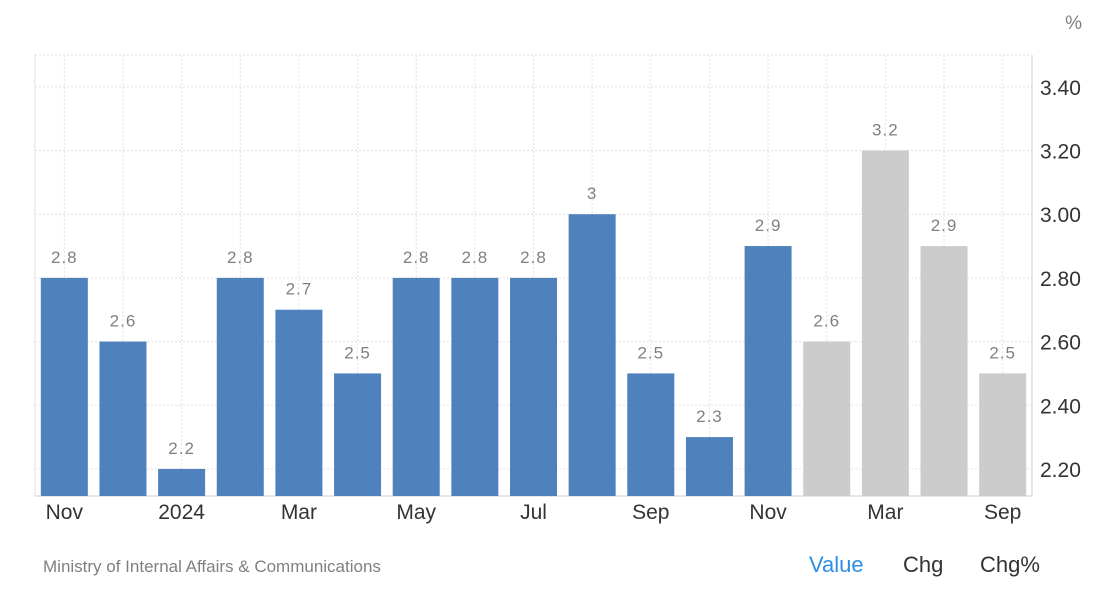 The width and height of the screenshot is (1098, 597). Describe the element at coordinates (299, 289) in the screenshot. I see `data-label: 2.7` at that location.